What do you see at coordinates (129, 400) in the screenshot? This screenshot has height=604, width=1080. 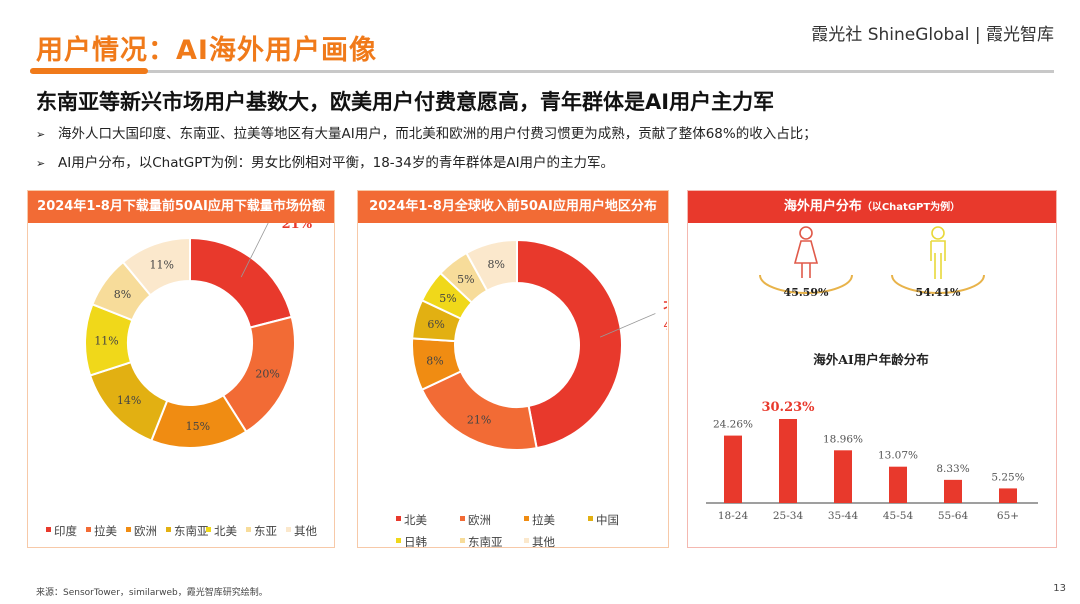 I see `slice-label: 14%` at bounding box center [129, 400].